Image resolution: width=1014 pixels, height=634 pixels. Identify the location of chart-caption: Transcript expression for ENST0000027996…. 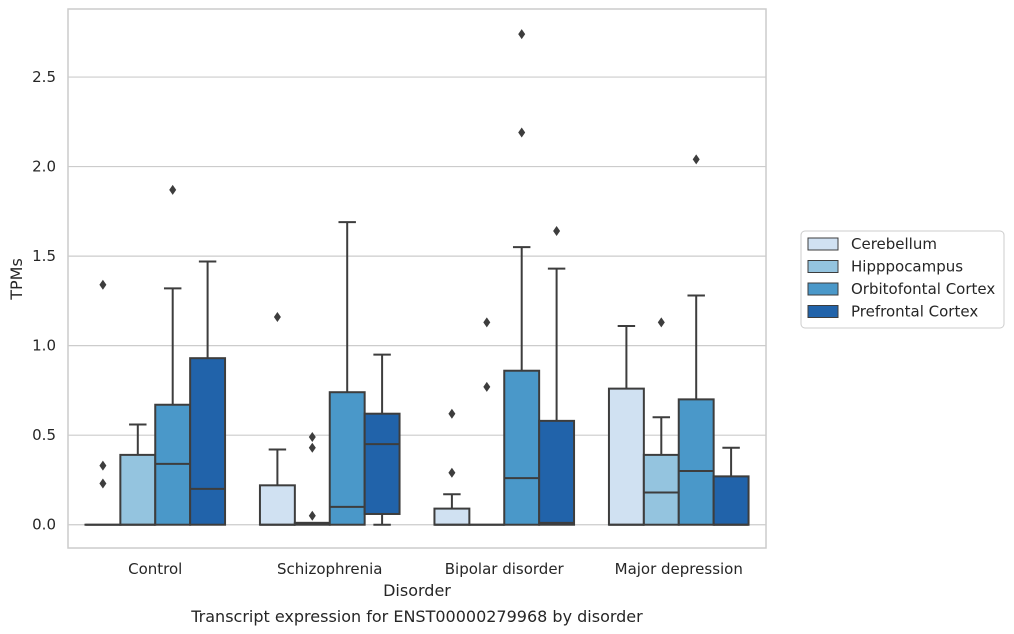
(416, 616).